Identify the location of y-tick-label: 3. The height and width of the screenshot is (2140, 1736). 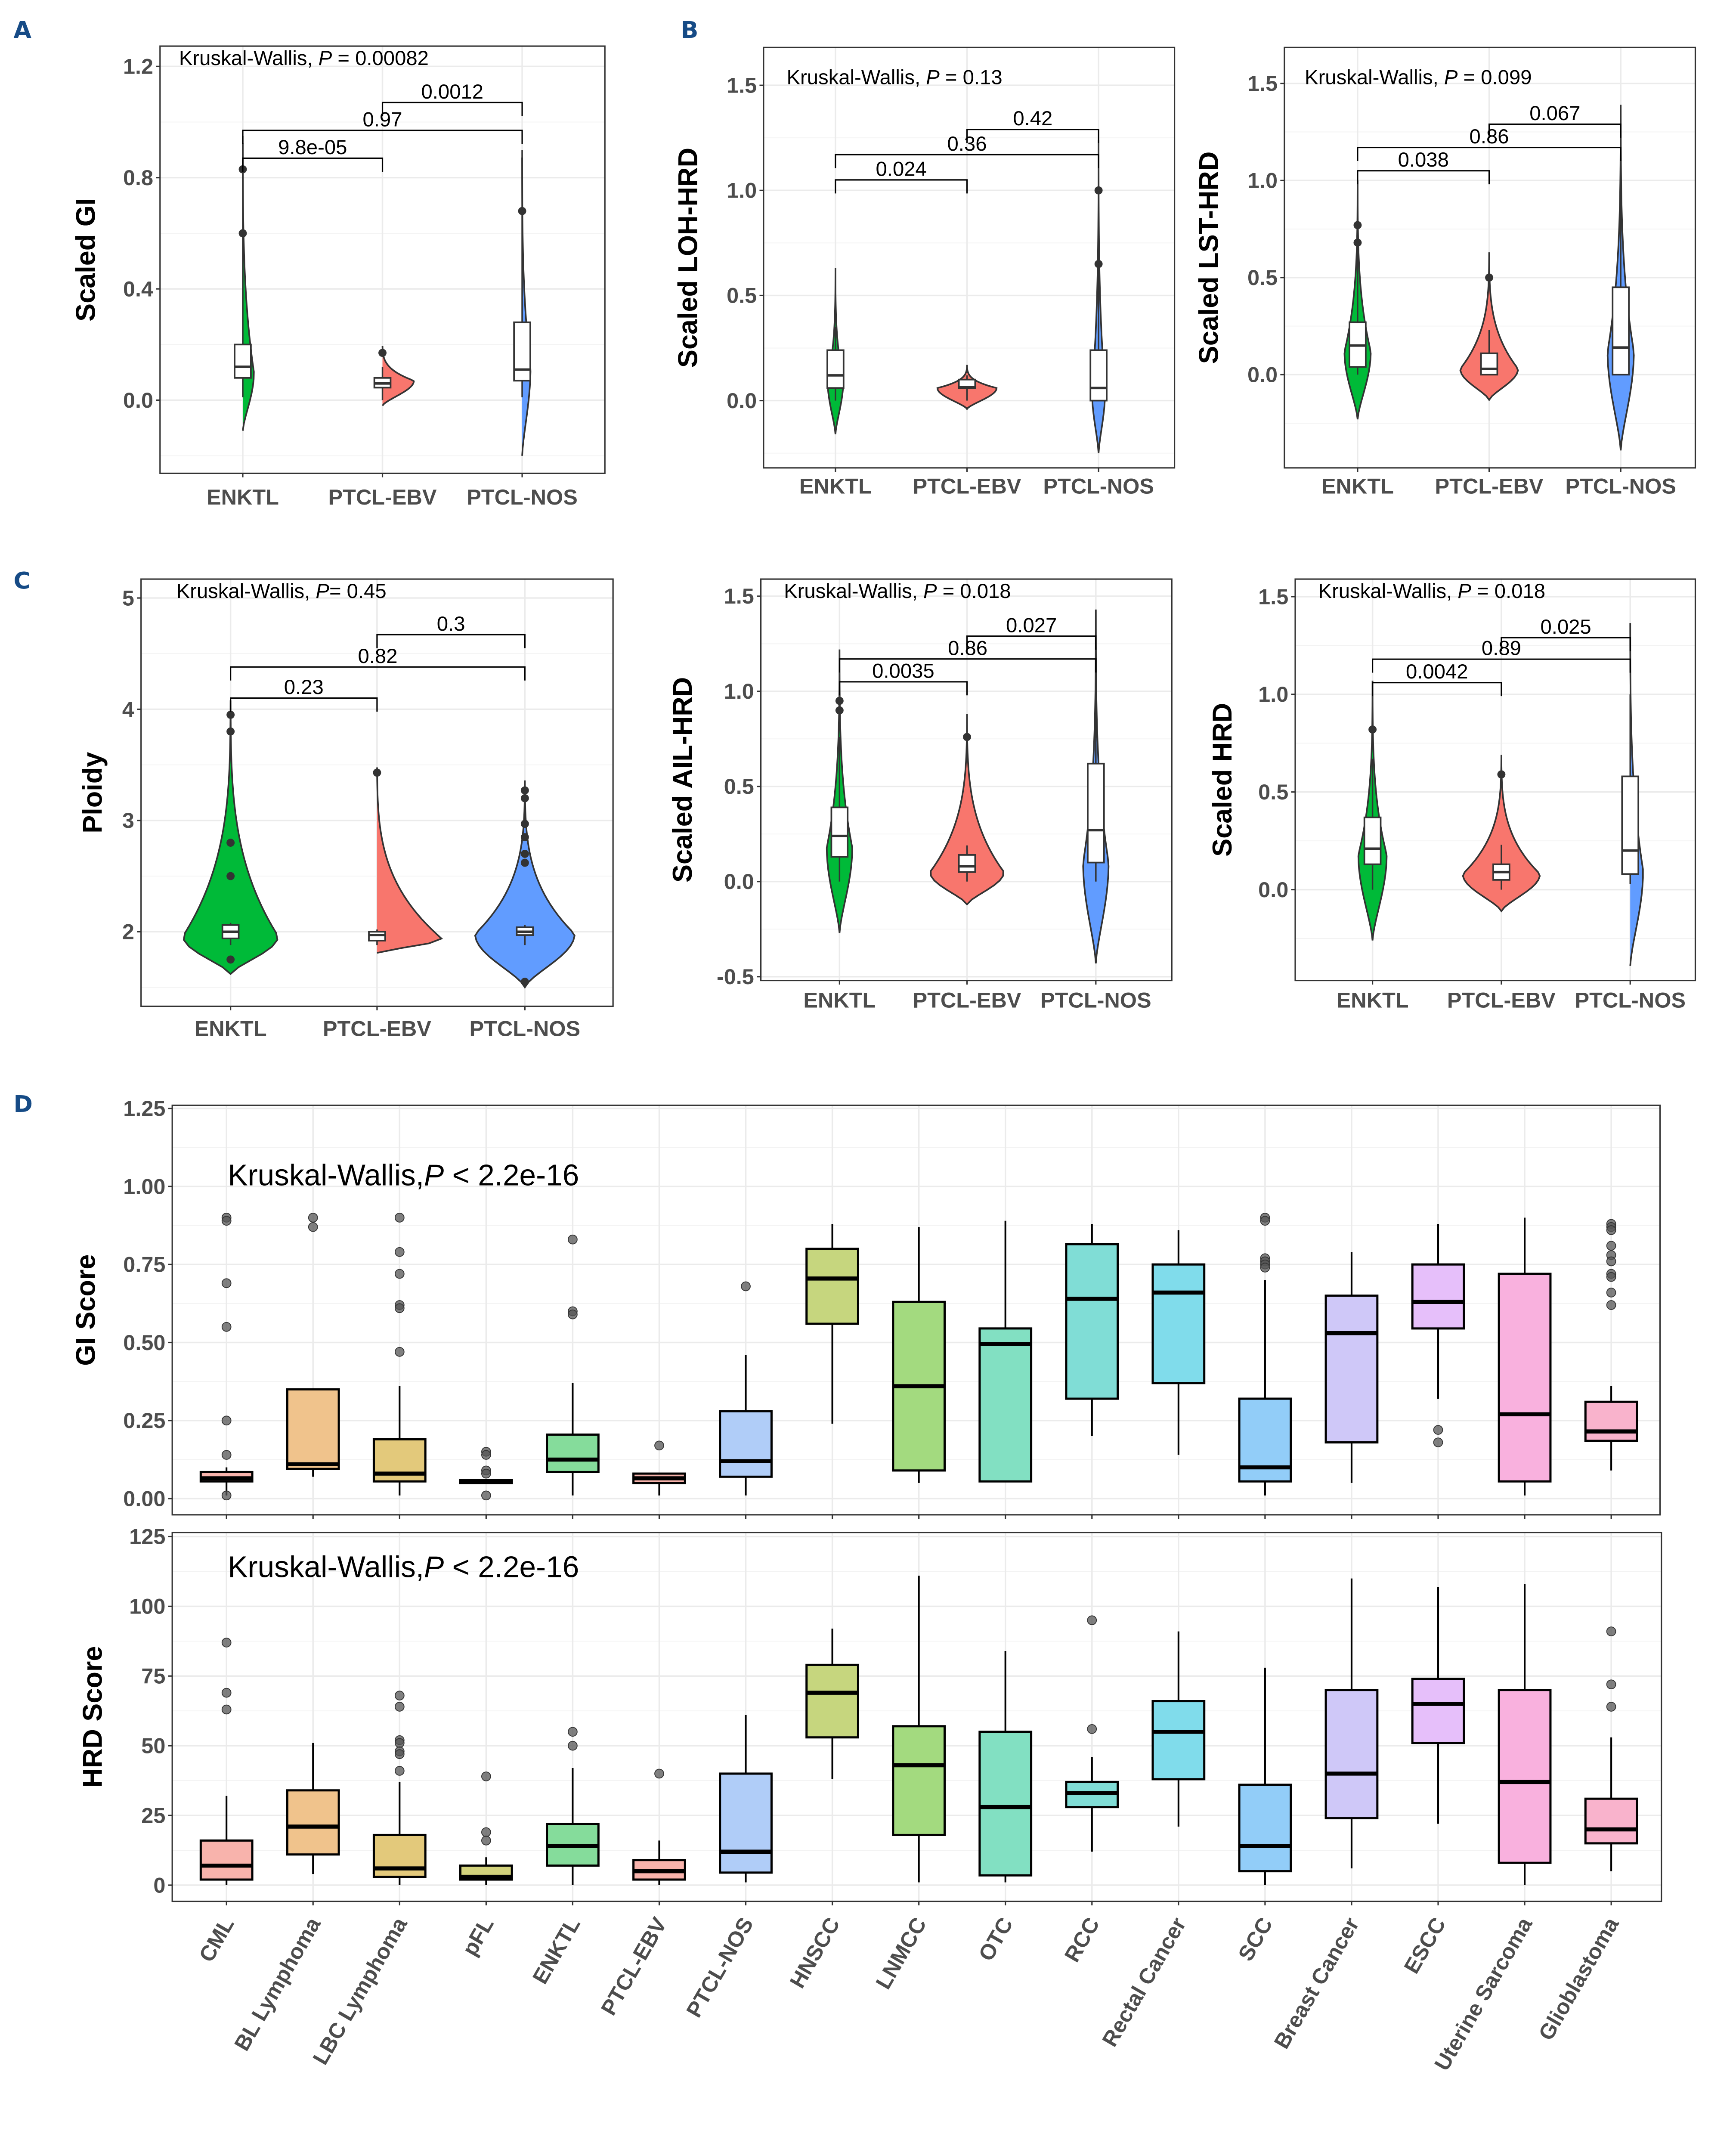
(128, 820).